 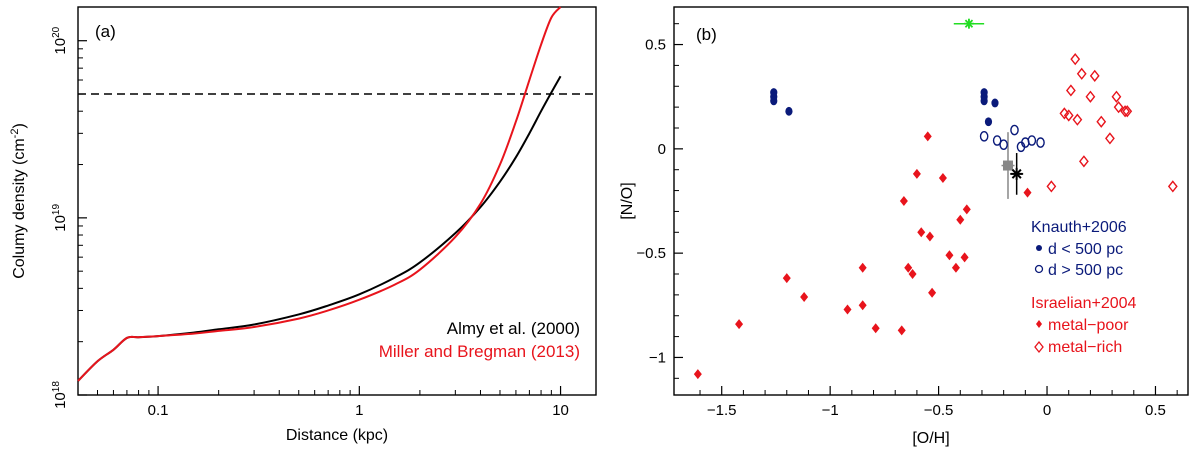 I want to click on x-tick-label: −1.5, so click(x=722, y=410).